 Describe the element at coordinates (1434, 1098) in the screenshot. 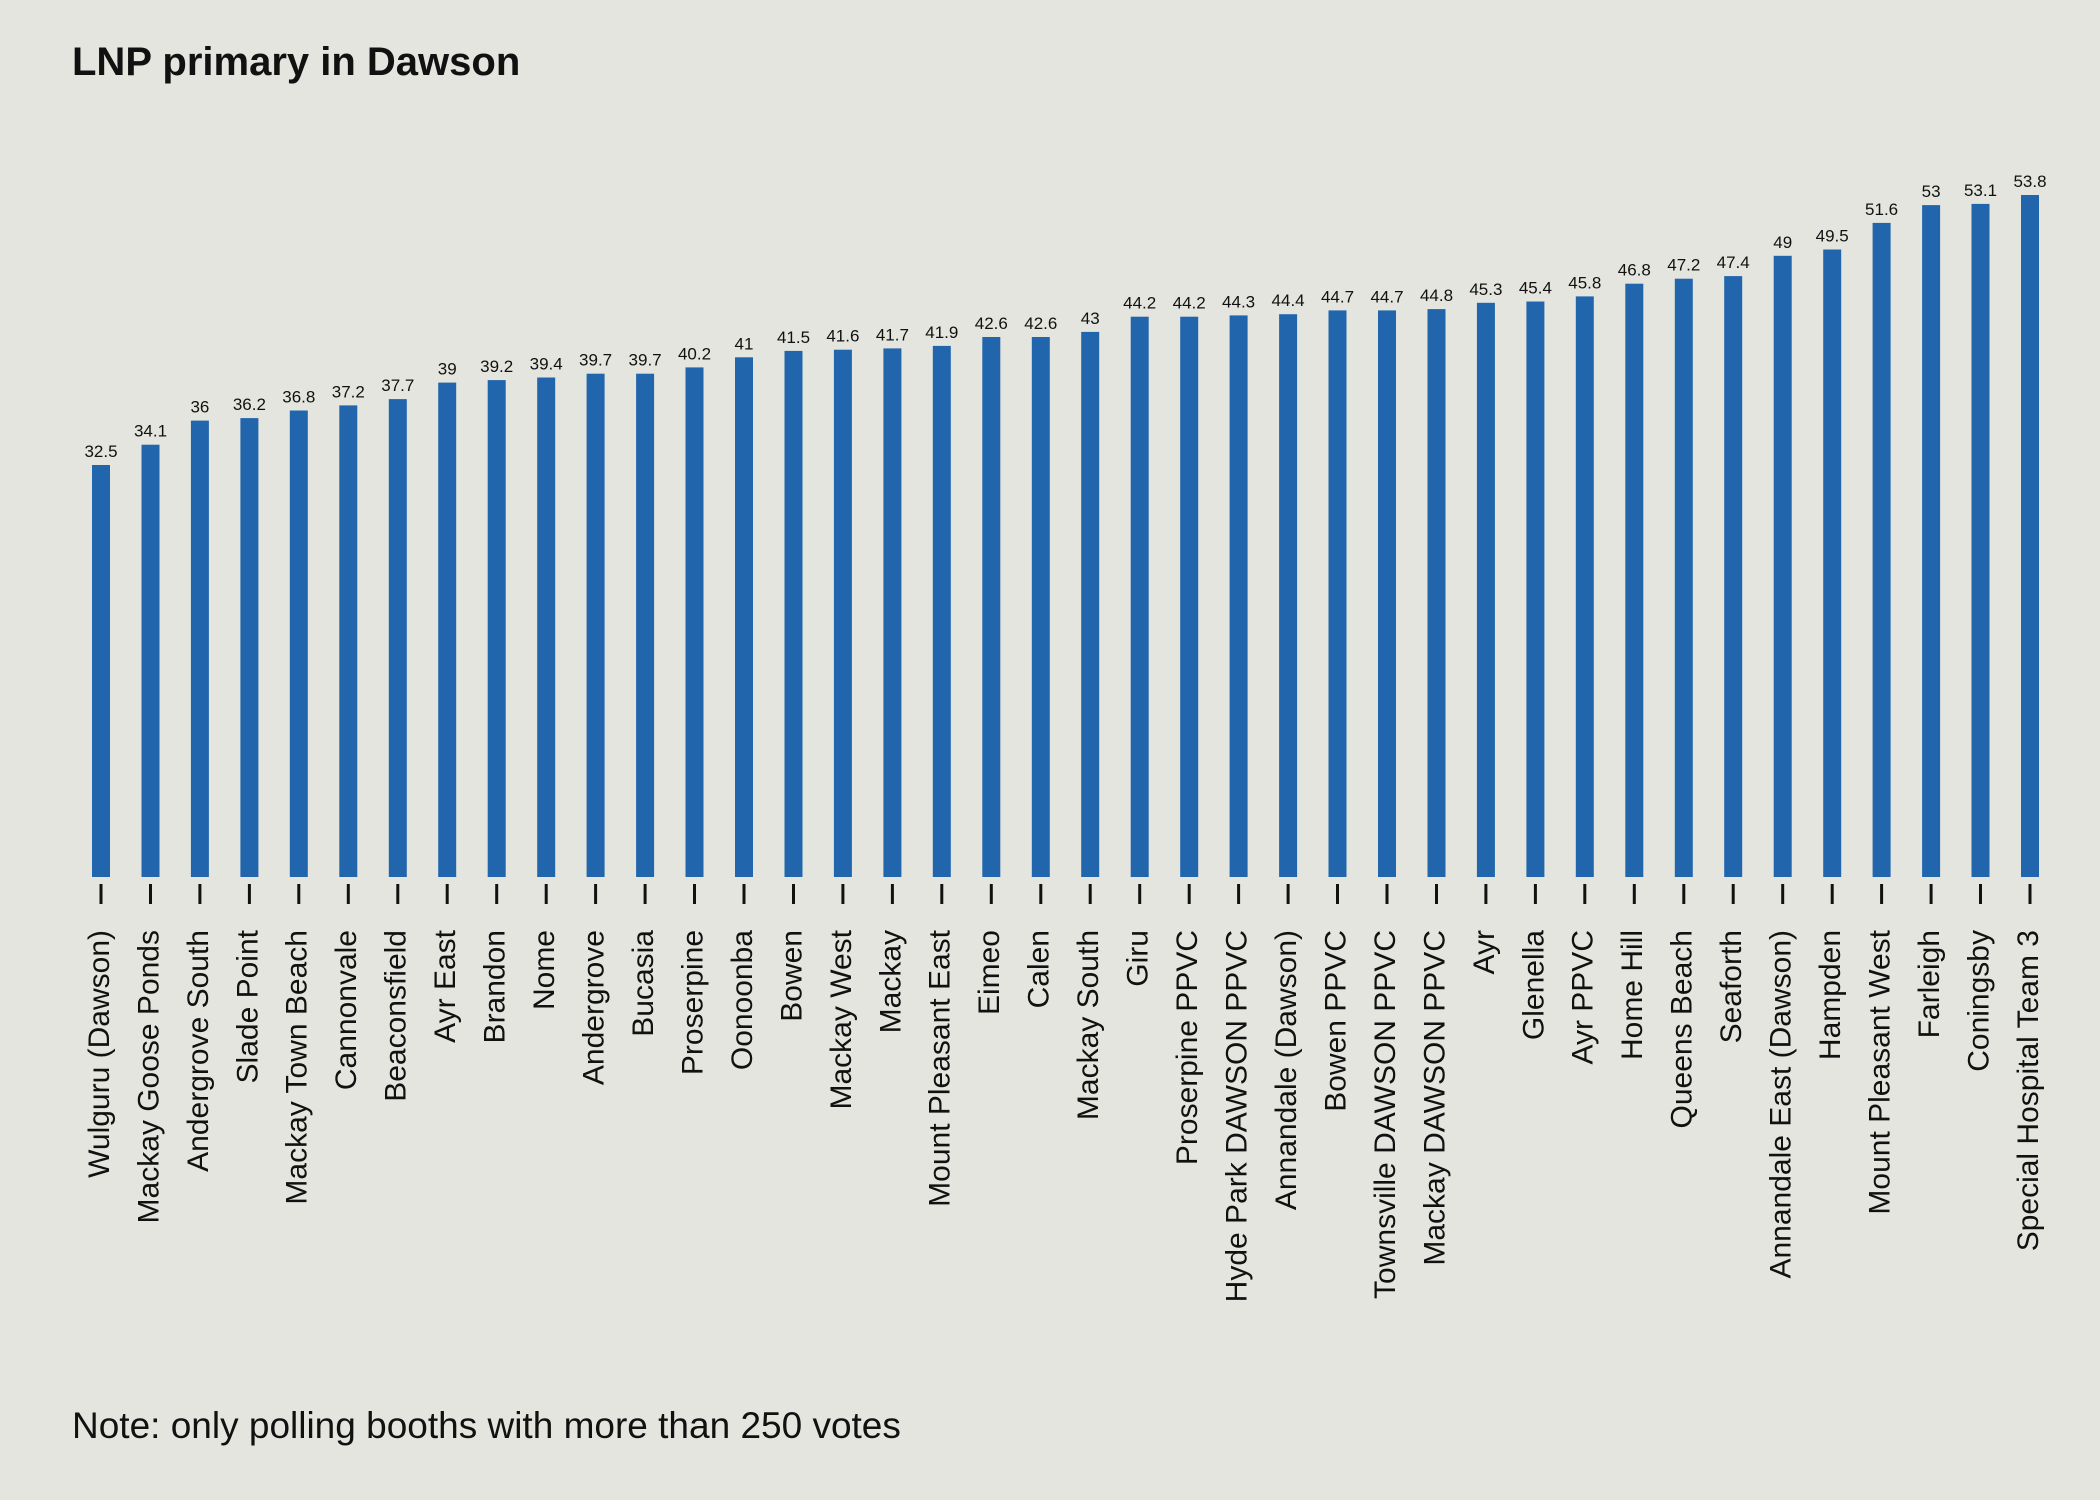

I see `x-tick-label: Mackay DAWSON PPVC` at that location.